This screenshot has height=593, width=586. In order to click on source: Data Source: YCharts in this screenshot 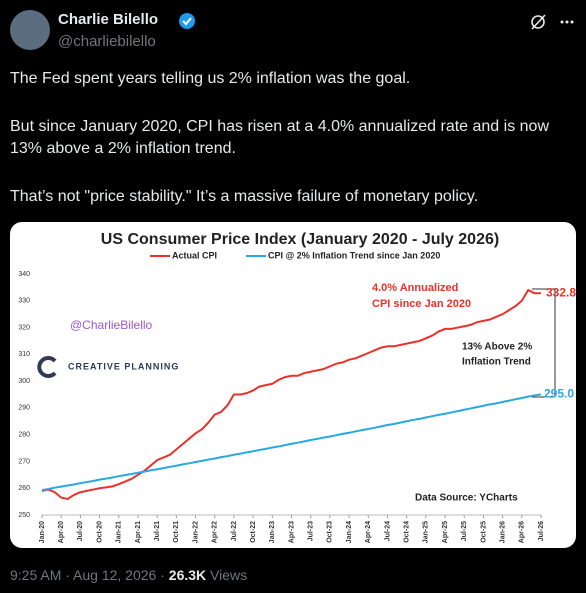, I will do `click(466, 498)`.